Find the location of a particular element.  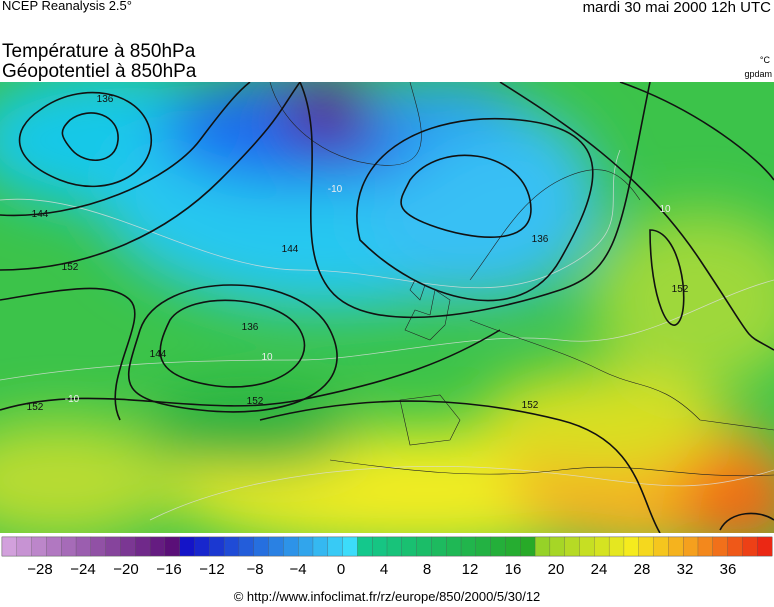

colorbar-label: 36 is located at coordinates (728, 569).